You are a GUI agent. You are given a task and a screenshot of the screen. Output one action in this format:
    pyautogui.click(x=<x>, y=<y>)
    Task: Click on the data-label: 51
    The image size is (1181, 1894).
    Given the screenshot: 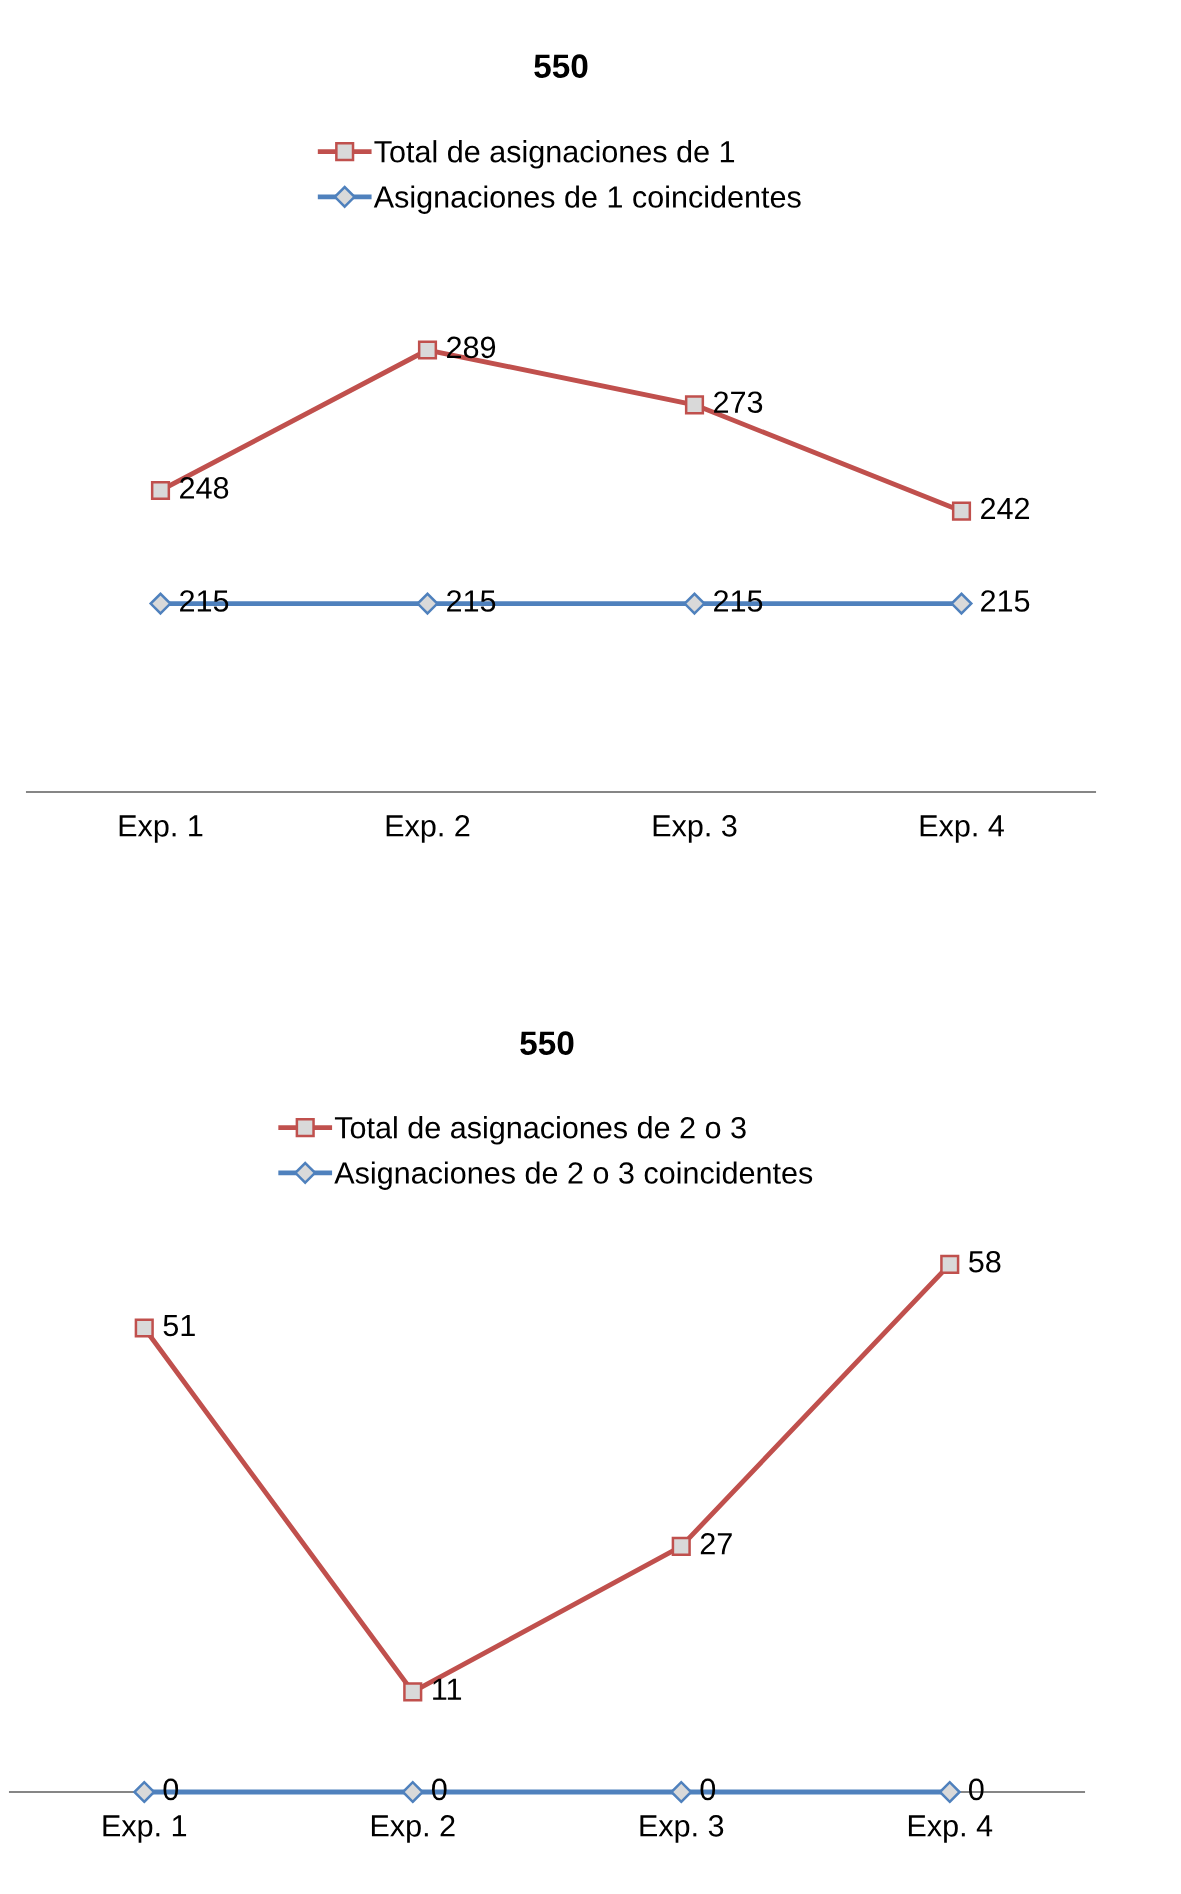 What is the action you would take?
    pyautogui.click(x=179, y=1325)
    